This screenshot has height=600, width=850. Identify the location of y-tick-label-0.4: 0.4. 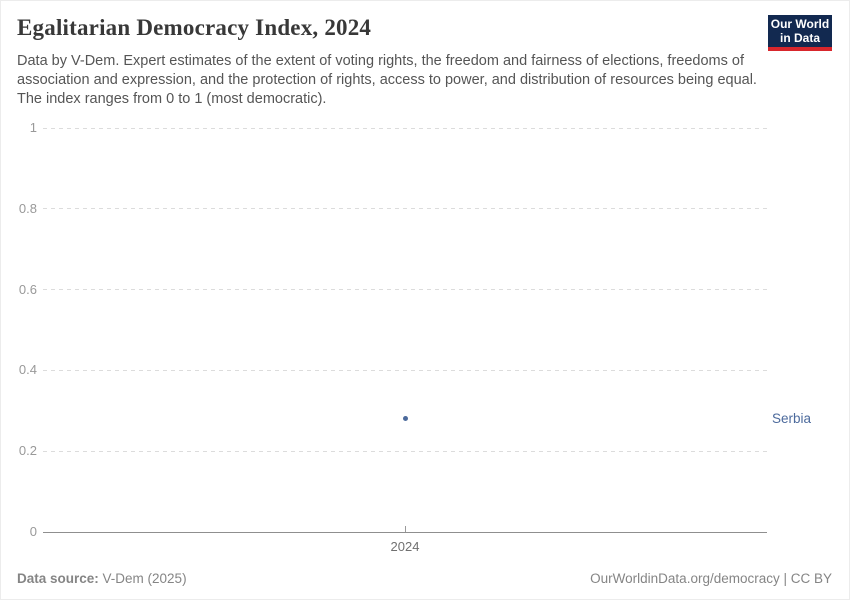
(27, 370).